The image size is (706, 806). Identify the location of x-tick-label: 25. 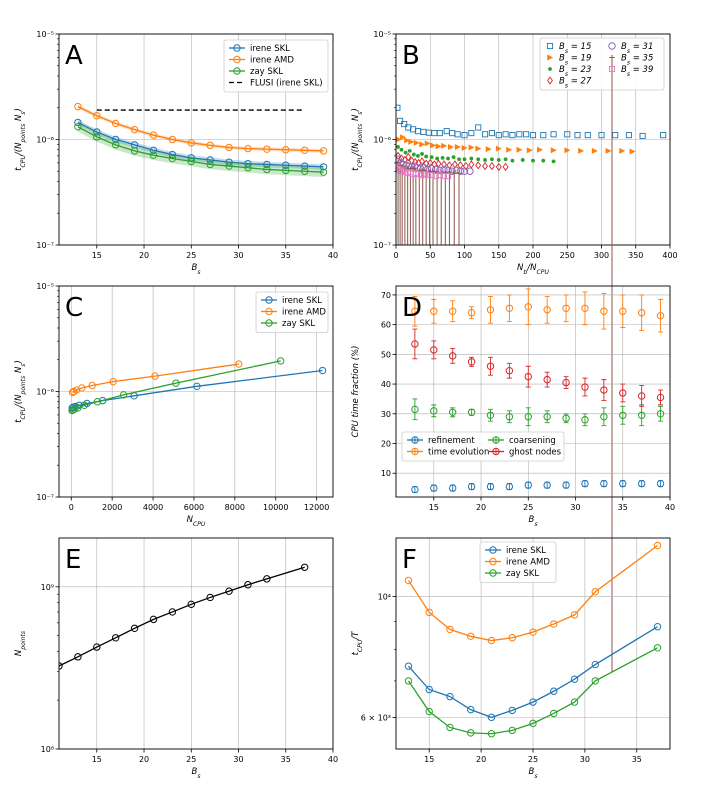
(528, 507).